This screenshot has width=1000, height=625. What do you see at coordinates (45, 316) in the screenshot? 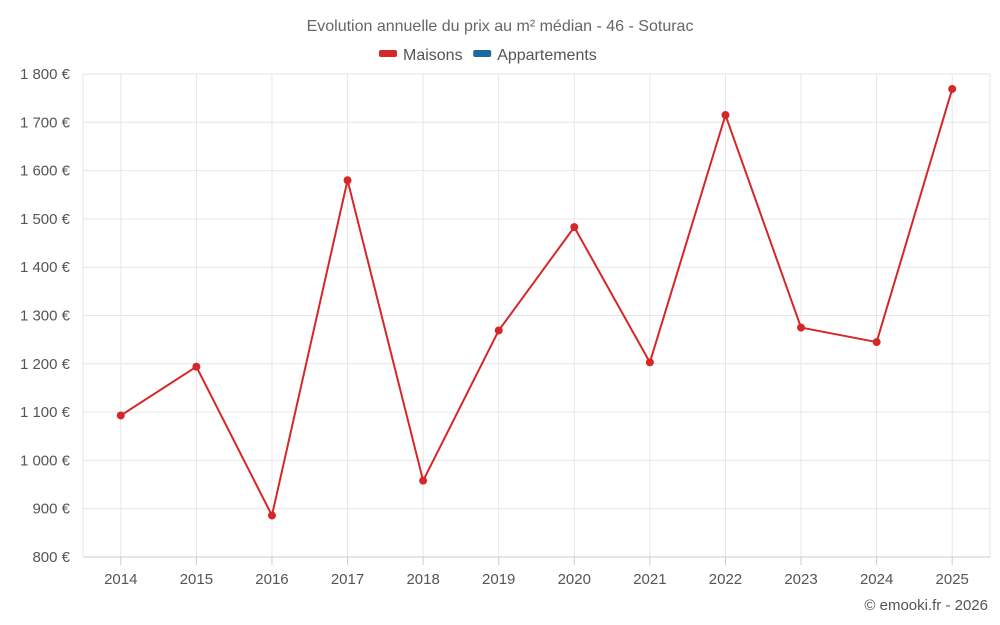
I see `y-tick-label: 1 300 €` at bounding box center [45, 316].